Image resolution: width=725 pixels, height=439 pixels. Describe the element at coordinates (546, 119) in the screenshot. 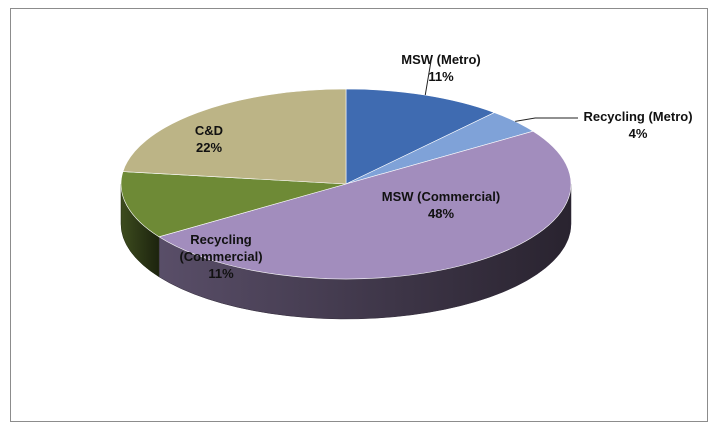

I see `leader-line-recycling-metro` at that location.